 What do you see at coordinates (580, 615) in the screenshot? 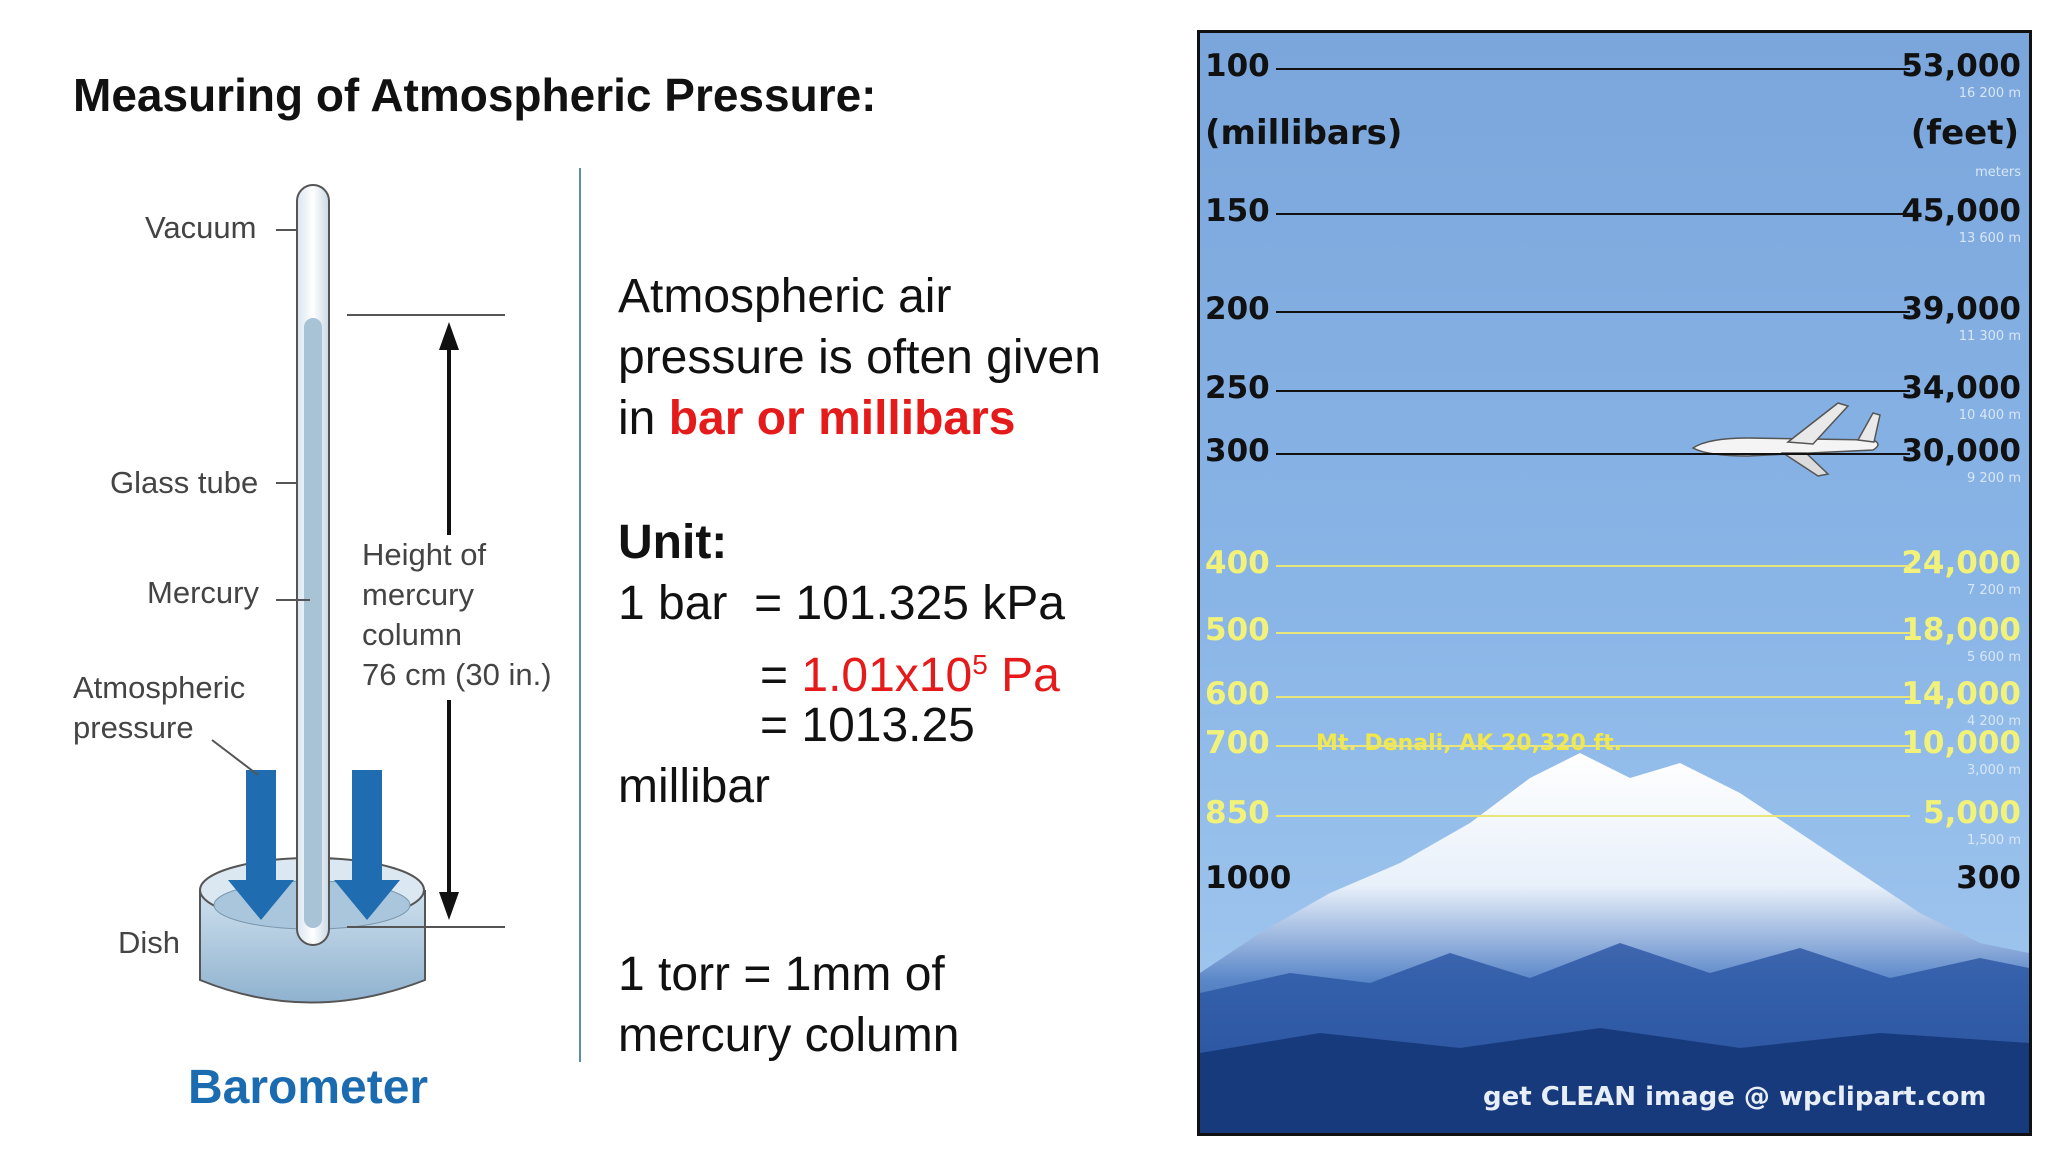
I see `vertical-divider` at bounding box center [580, 615].